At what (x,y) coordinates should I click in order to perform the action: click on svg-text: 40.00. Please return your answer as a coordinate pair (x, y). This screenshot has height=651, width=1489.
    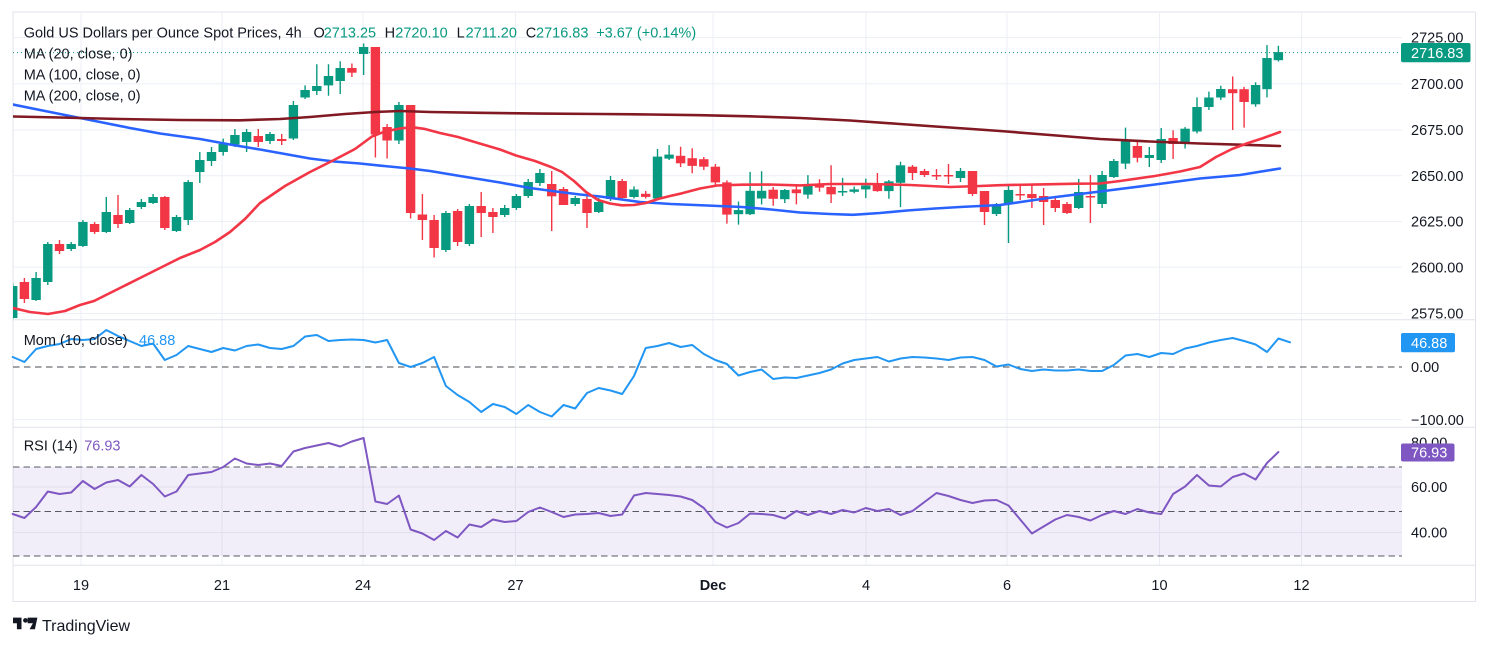
    Looking at the image, I should click on (1429, 534).